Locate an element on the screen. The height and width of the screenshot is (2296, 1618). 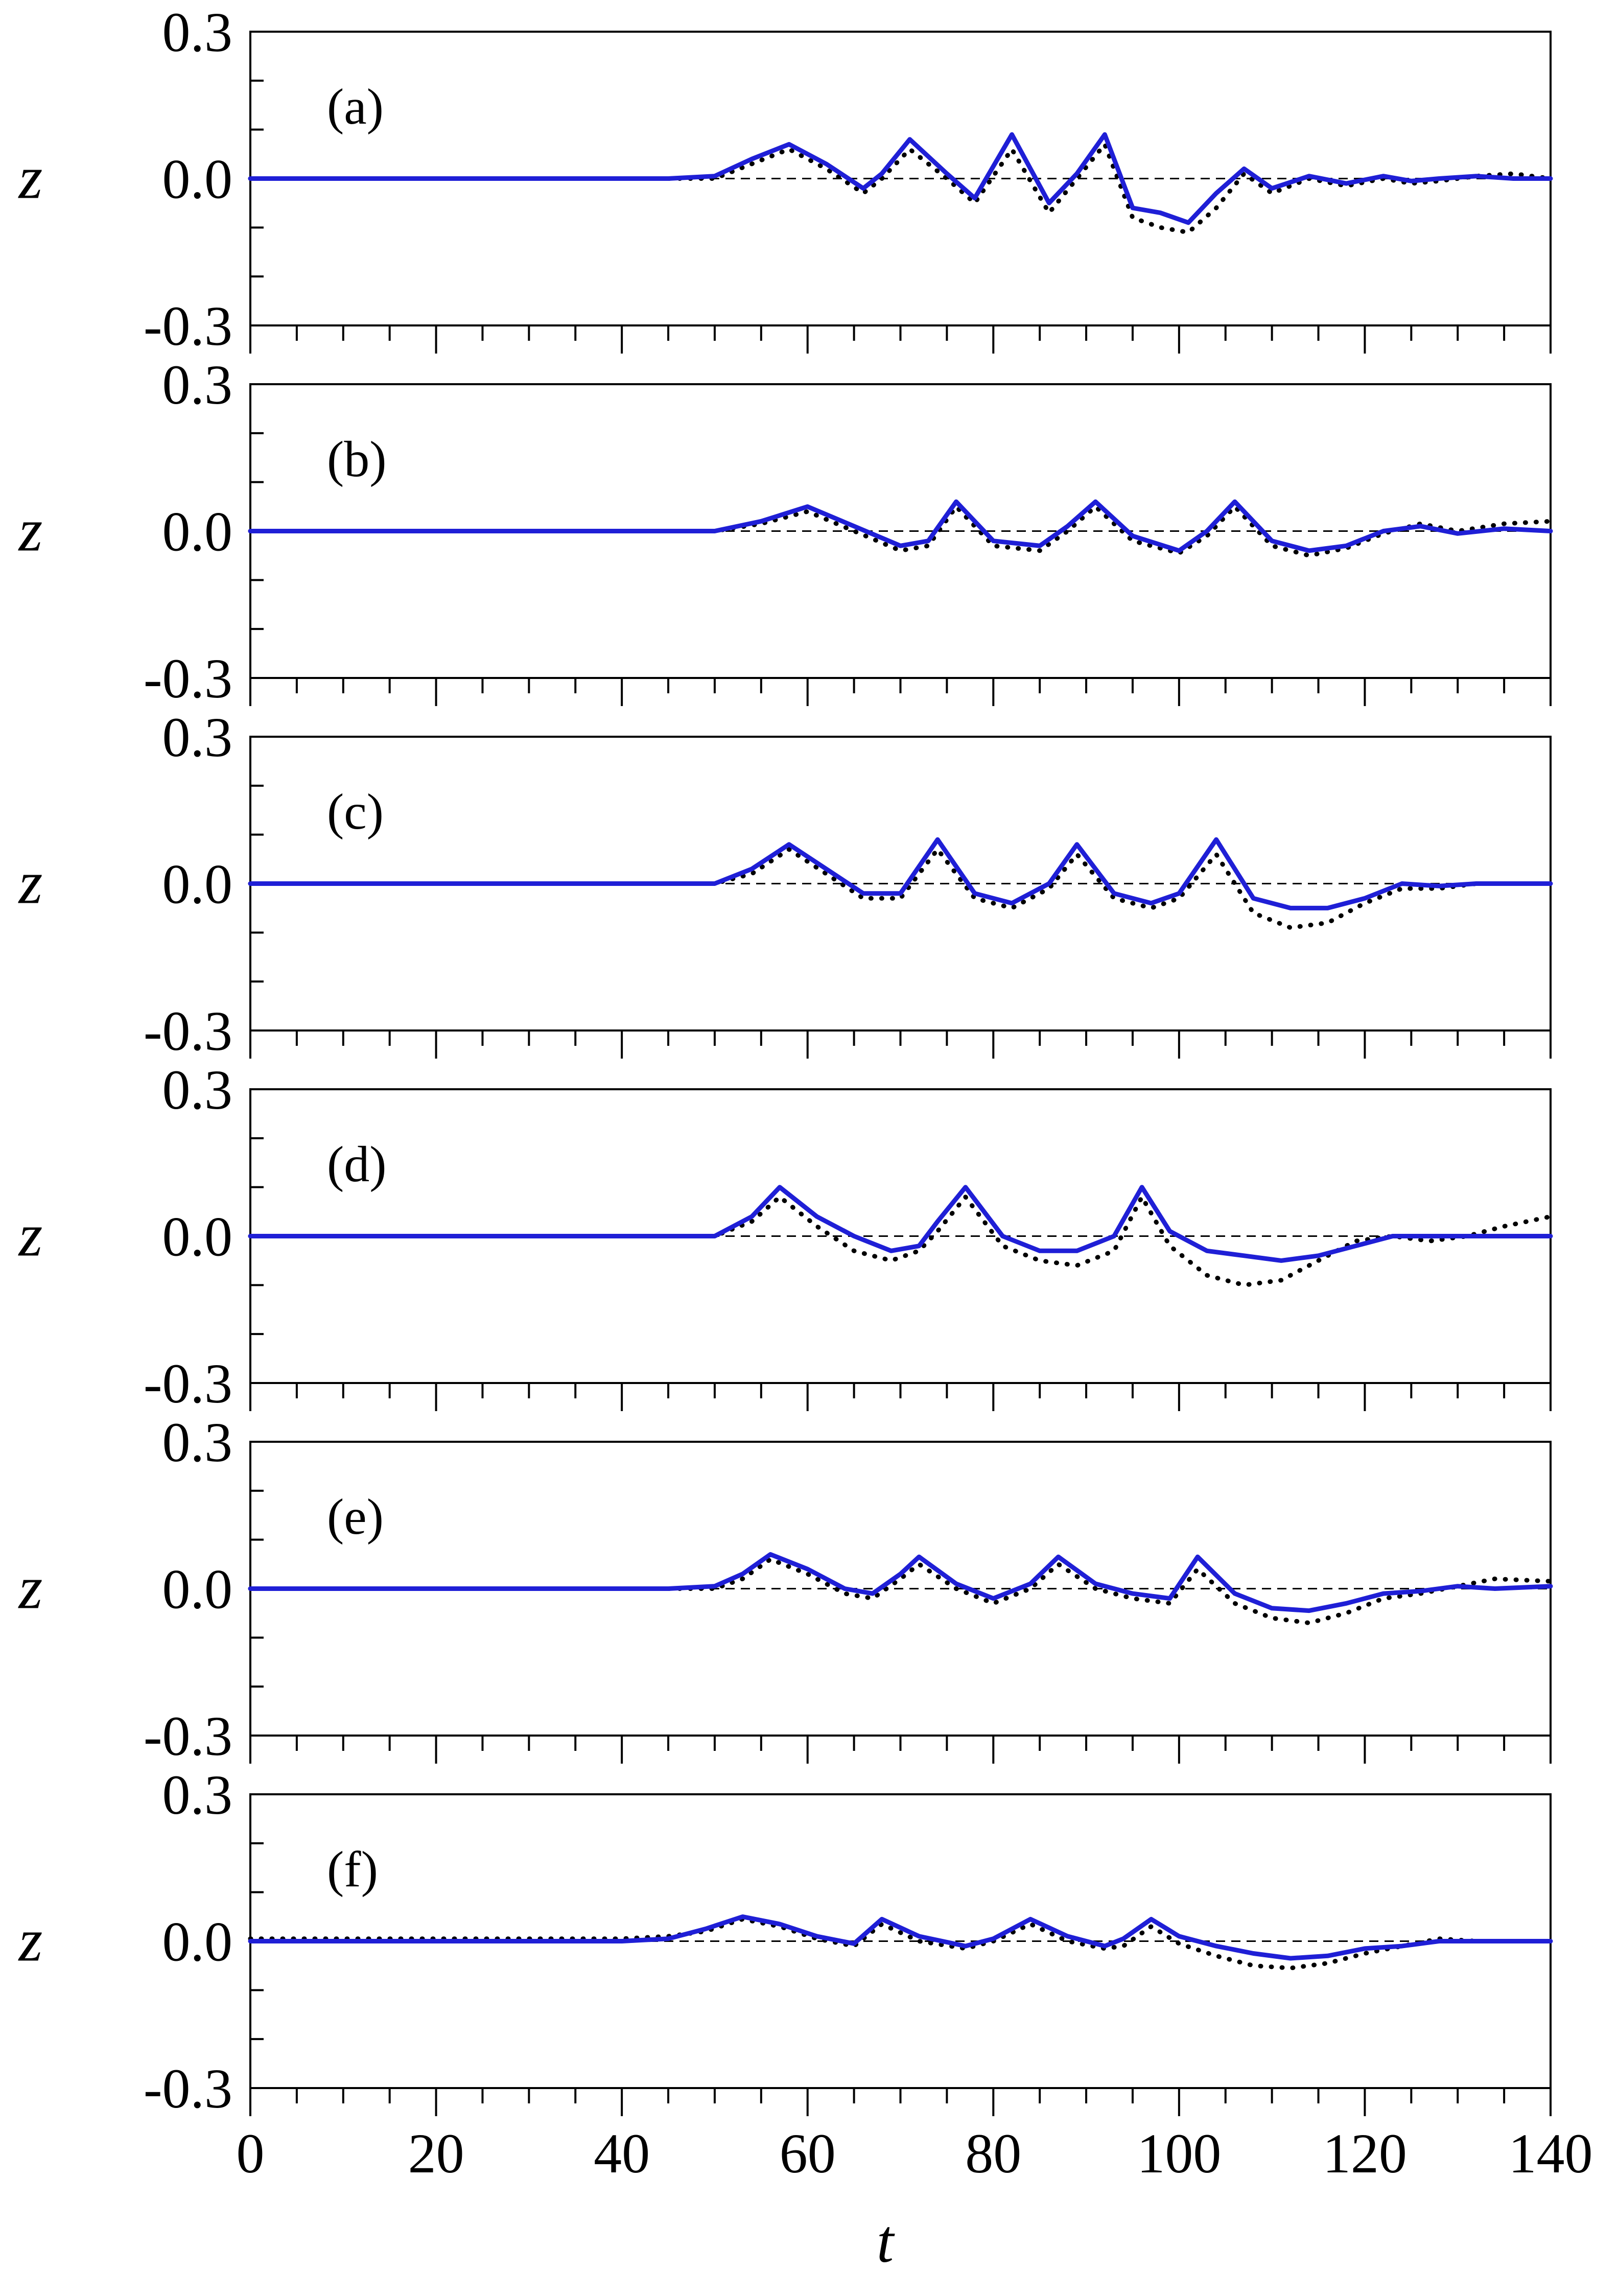
panel-b: 0.3 0.0 -0.3 z (b) is located at coordinates (785, 532).